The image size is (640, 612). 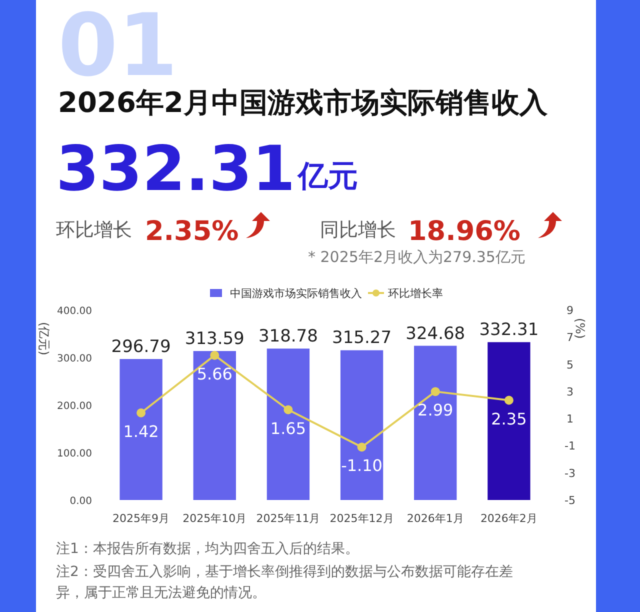 I want to click on x-tick-label: 2025年12月, so click(x=362, y=518).